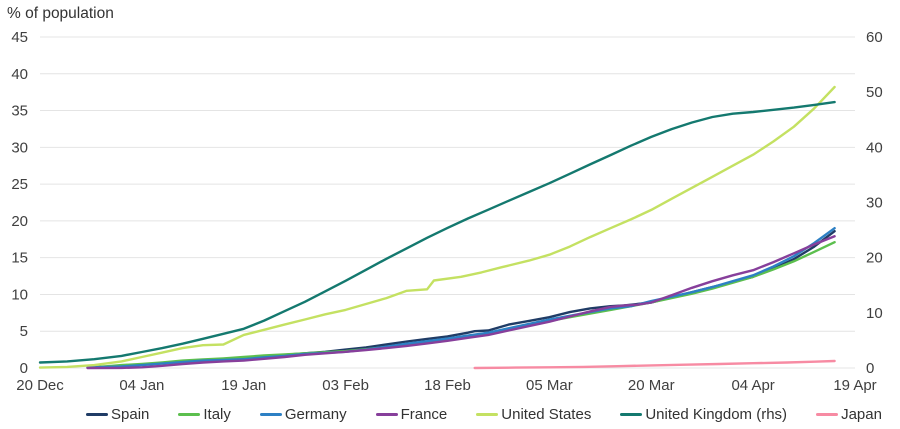 The image size is (900, 429). Describe the element at coordinates (243, 385) in the screenshot. I see `x-tick-label: 19 Jan` at that location.